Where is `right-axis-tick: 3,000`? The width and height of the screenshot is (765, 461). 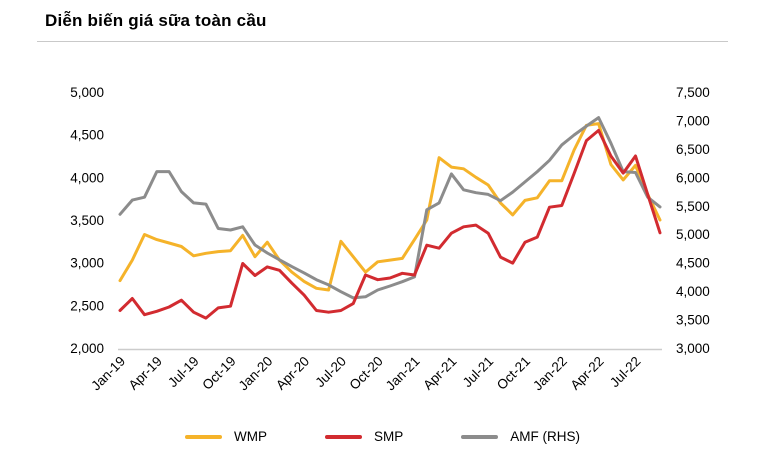 right-axis-tick: 3,000 is located at coordinates (693, 348).